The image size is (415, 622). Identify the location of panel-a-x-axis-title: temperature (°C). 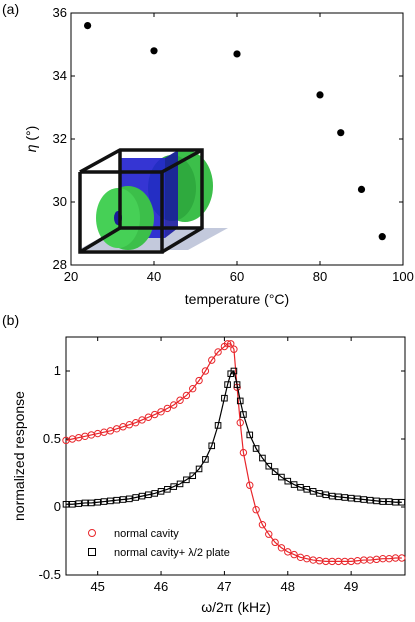
(237, 299).